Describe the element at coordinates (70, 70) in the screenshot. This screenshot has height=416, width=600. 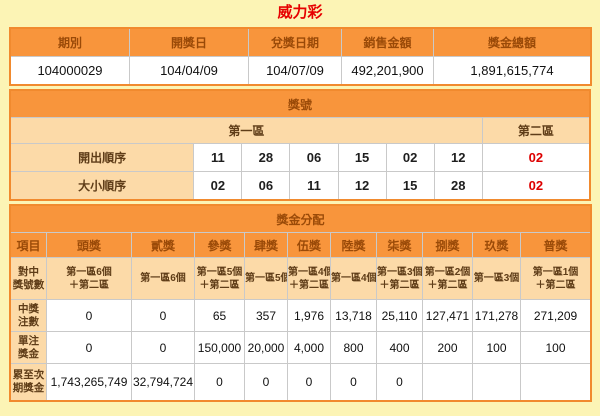
I see `period-value: 104000029` at that location.